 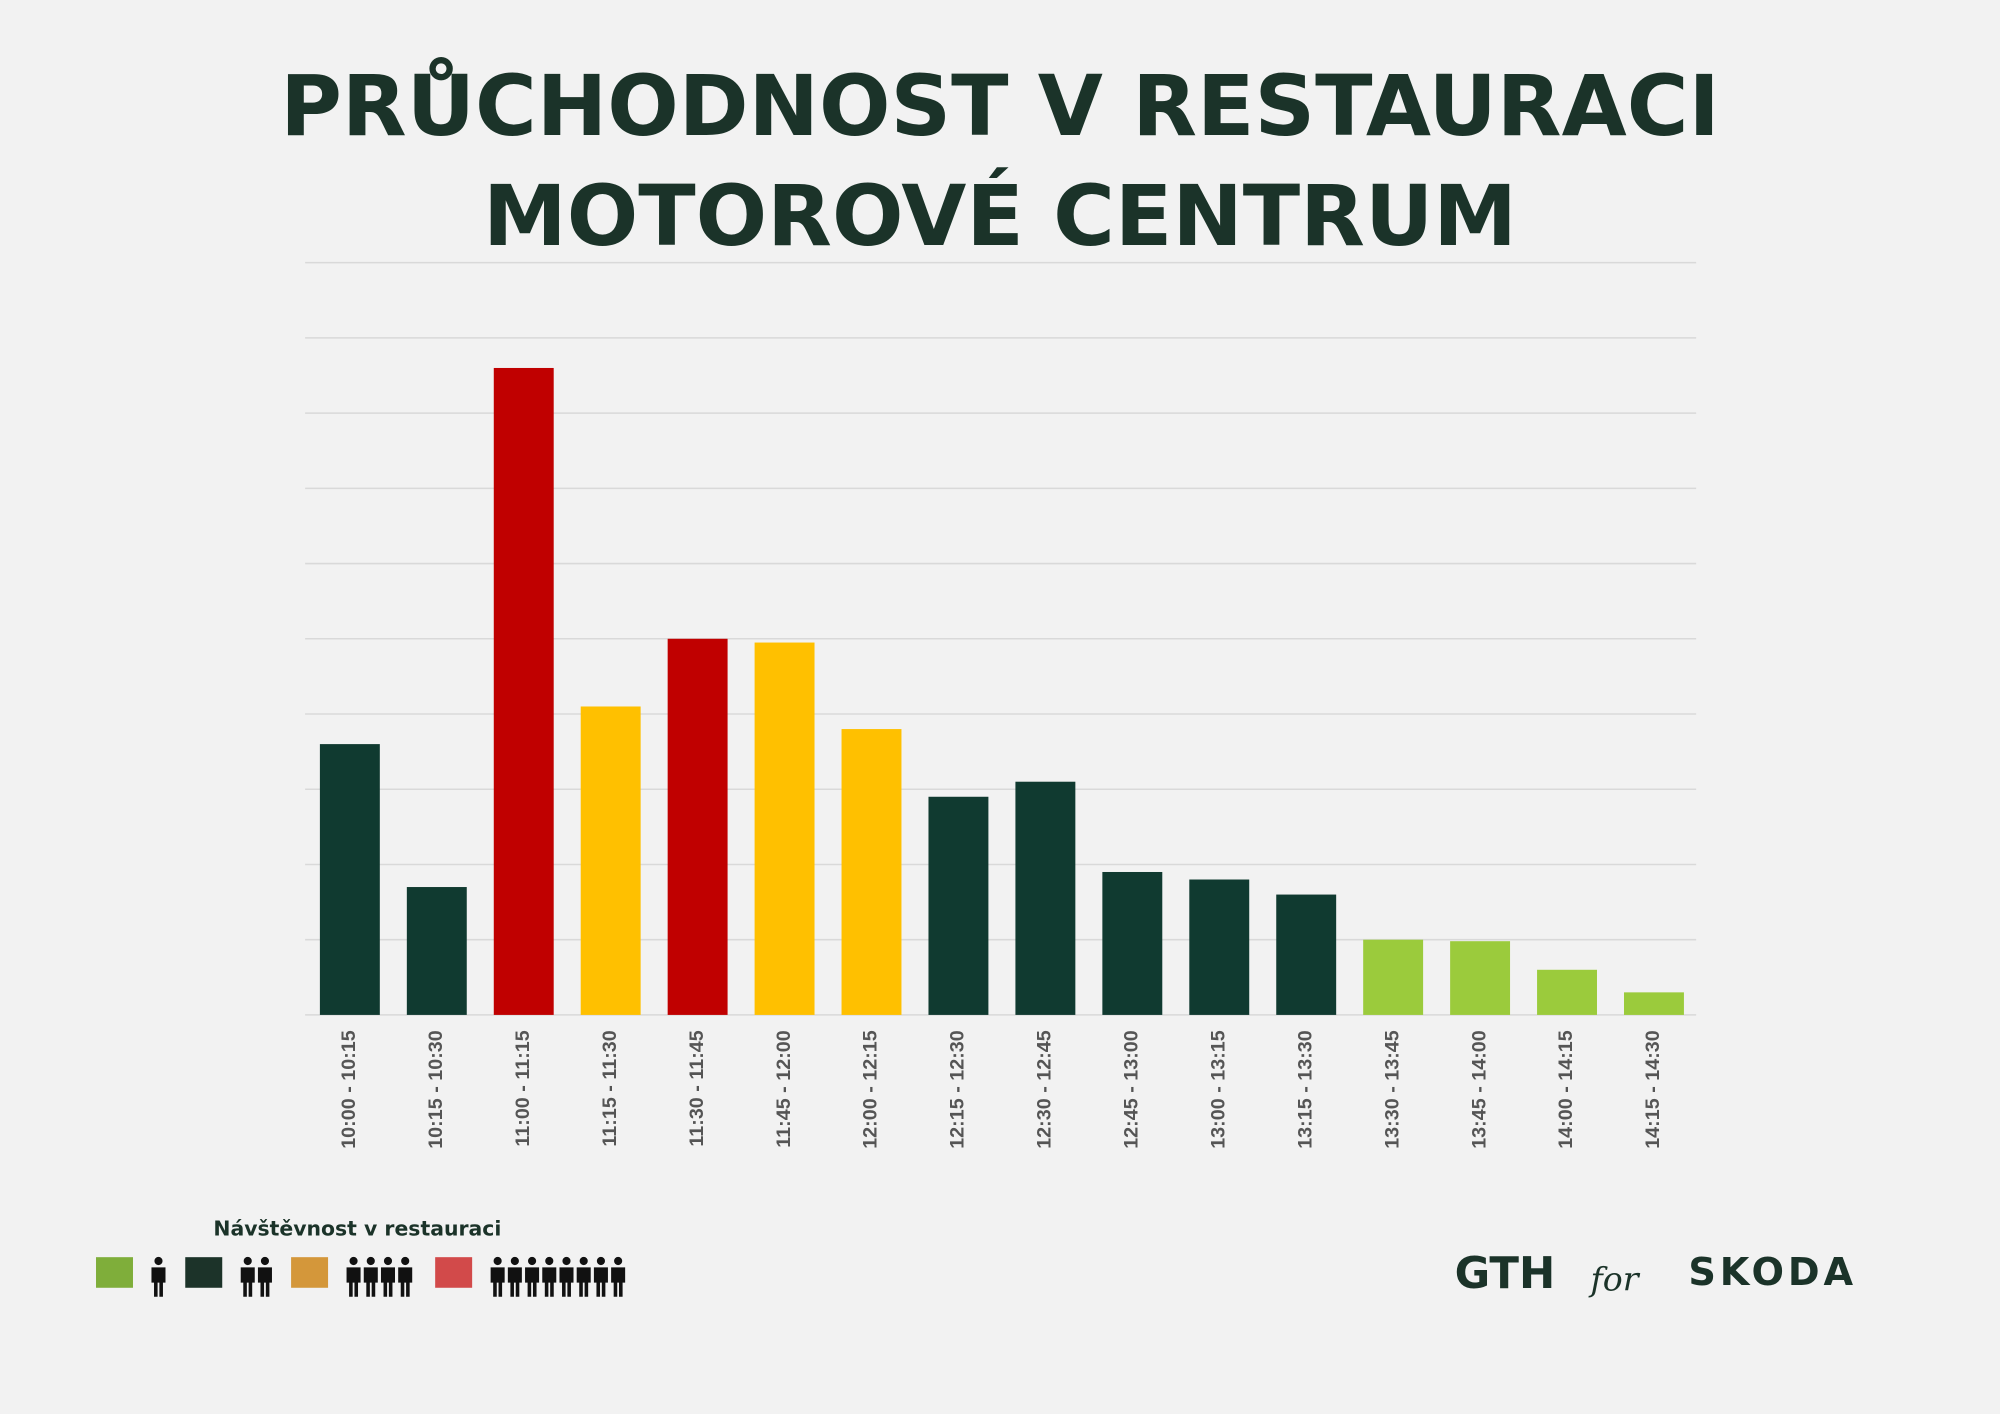 What do you see at coordinates (1000, 216) in the screenshot?
I see `chart-title: MOTOROVÉ CENTRUM` at bounding box center [1000, 216].